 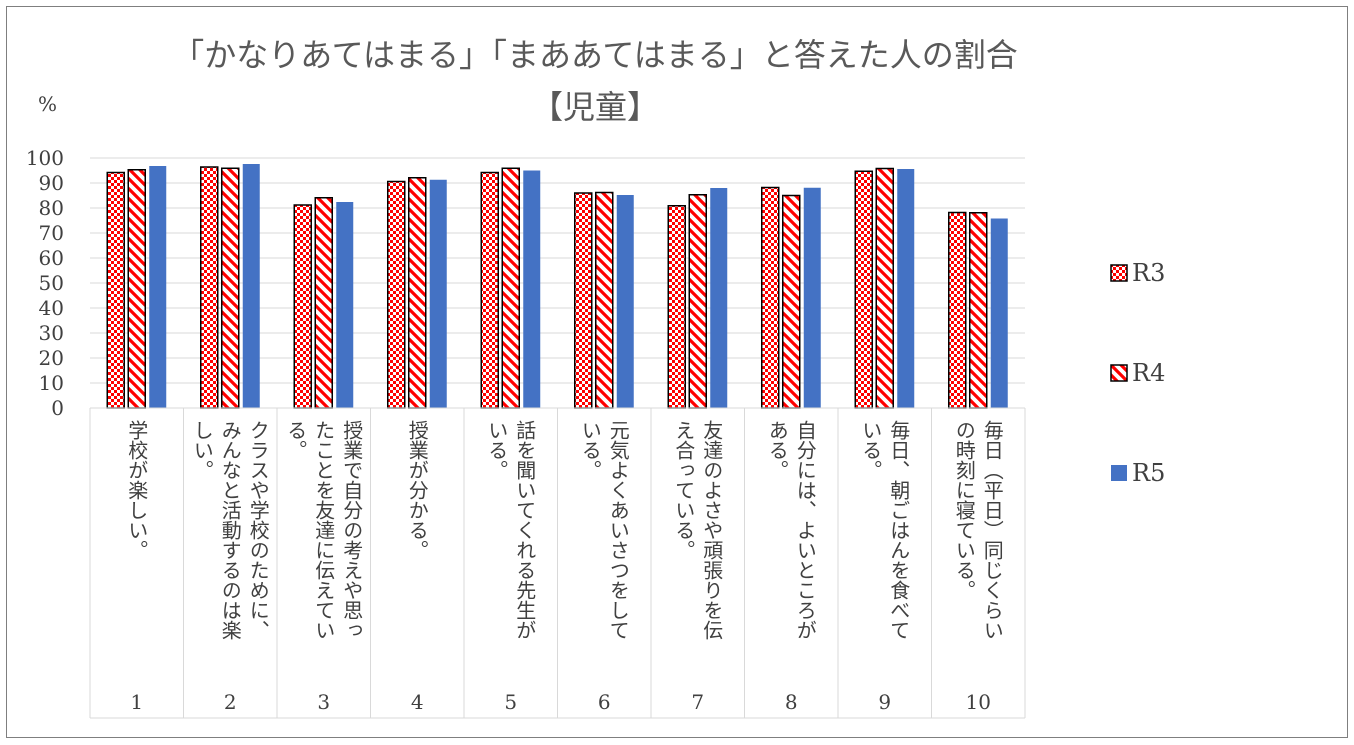 I want to click on category-text-content: 毎日（平日）同じくらい の時刻に寝ている。, so click(x=978, y=530).